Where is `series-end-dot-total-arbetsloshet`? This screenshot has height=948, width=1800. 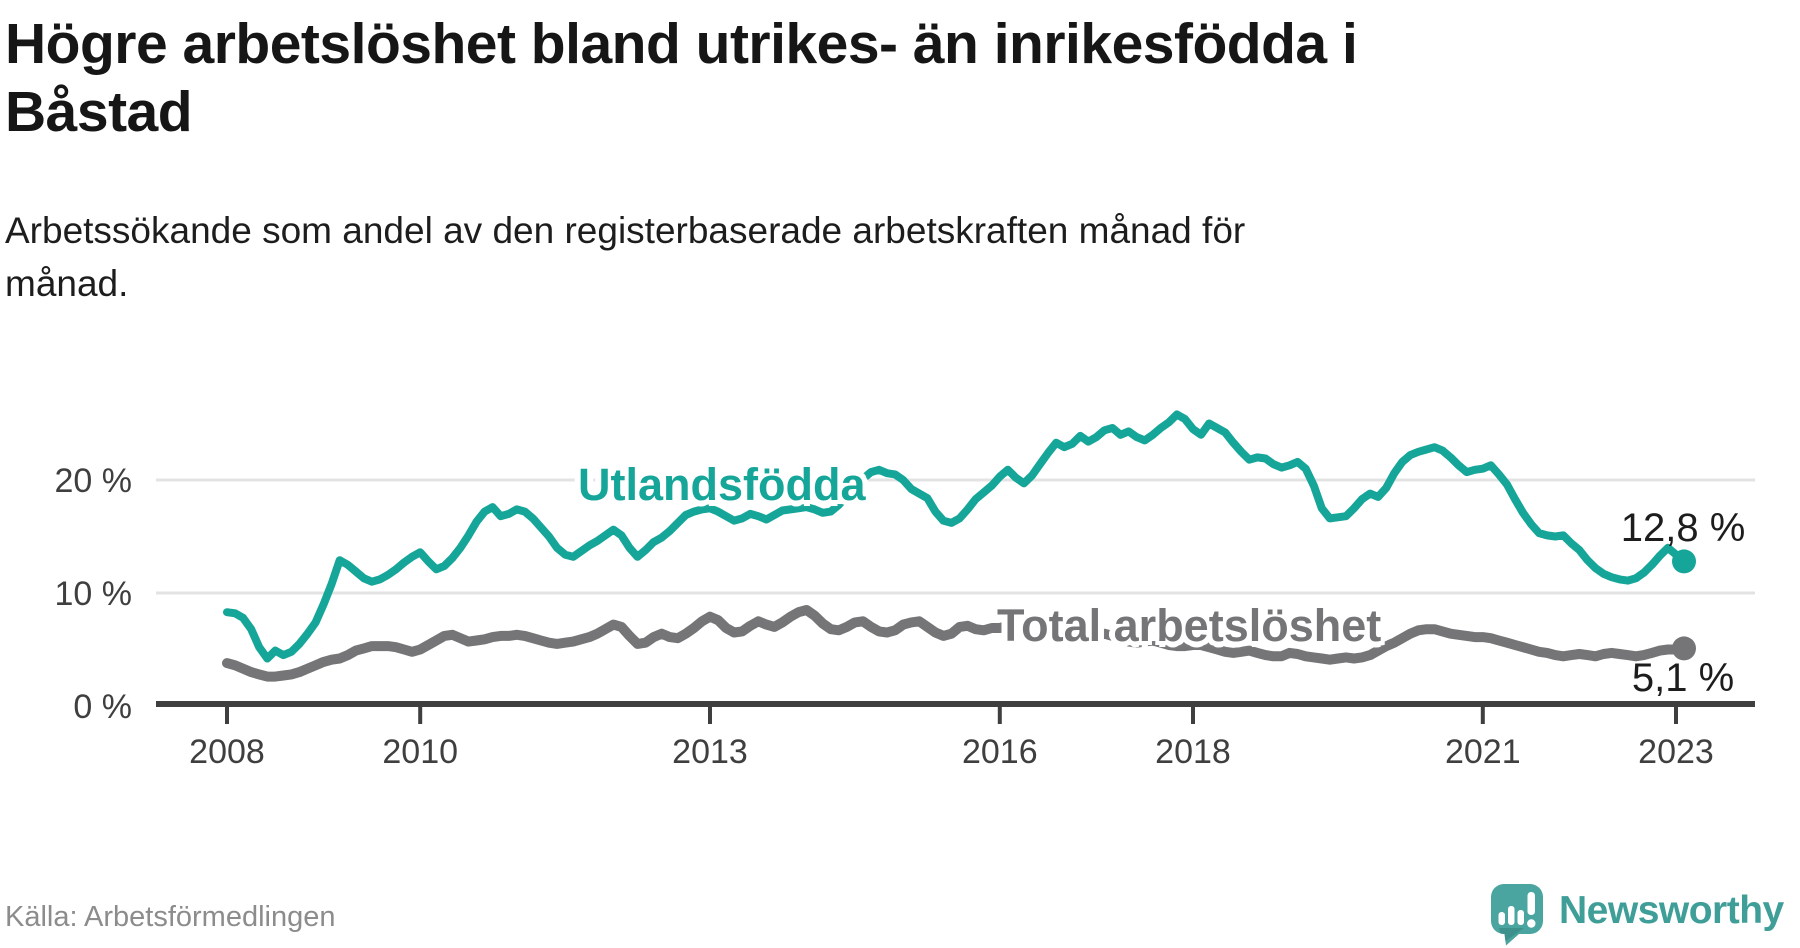 series-end-dot-total-arbetsloshet is located at coordinates (1684, 648).